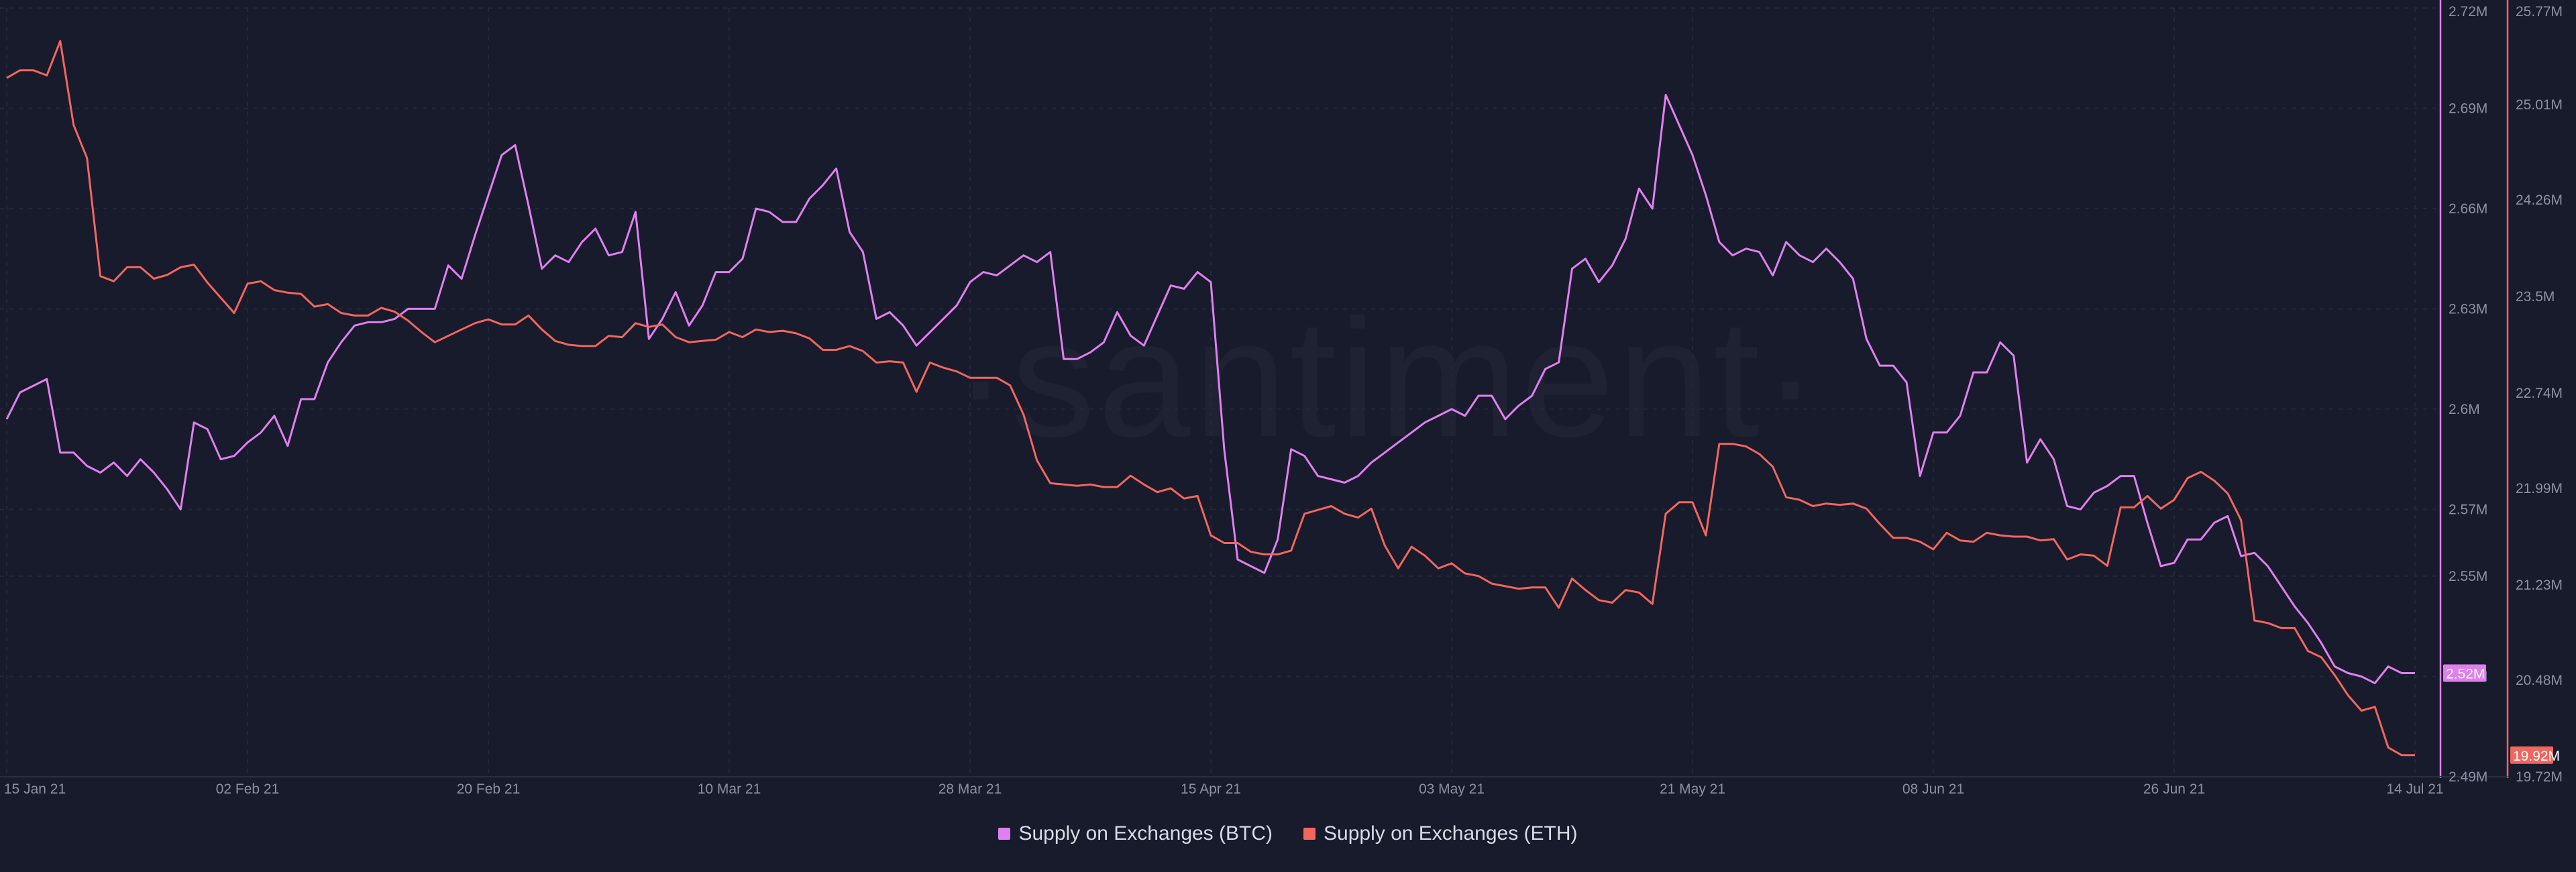 The image size is (2576, 872). What do you see at coordinates (2539, 200) in the screenshot?
I see `y-tick-eth-2: 24.26M` at bounding box center [2539, 200].